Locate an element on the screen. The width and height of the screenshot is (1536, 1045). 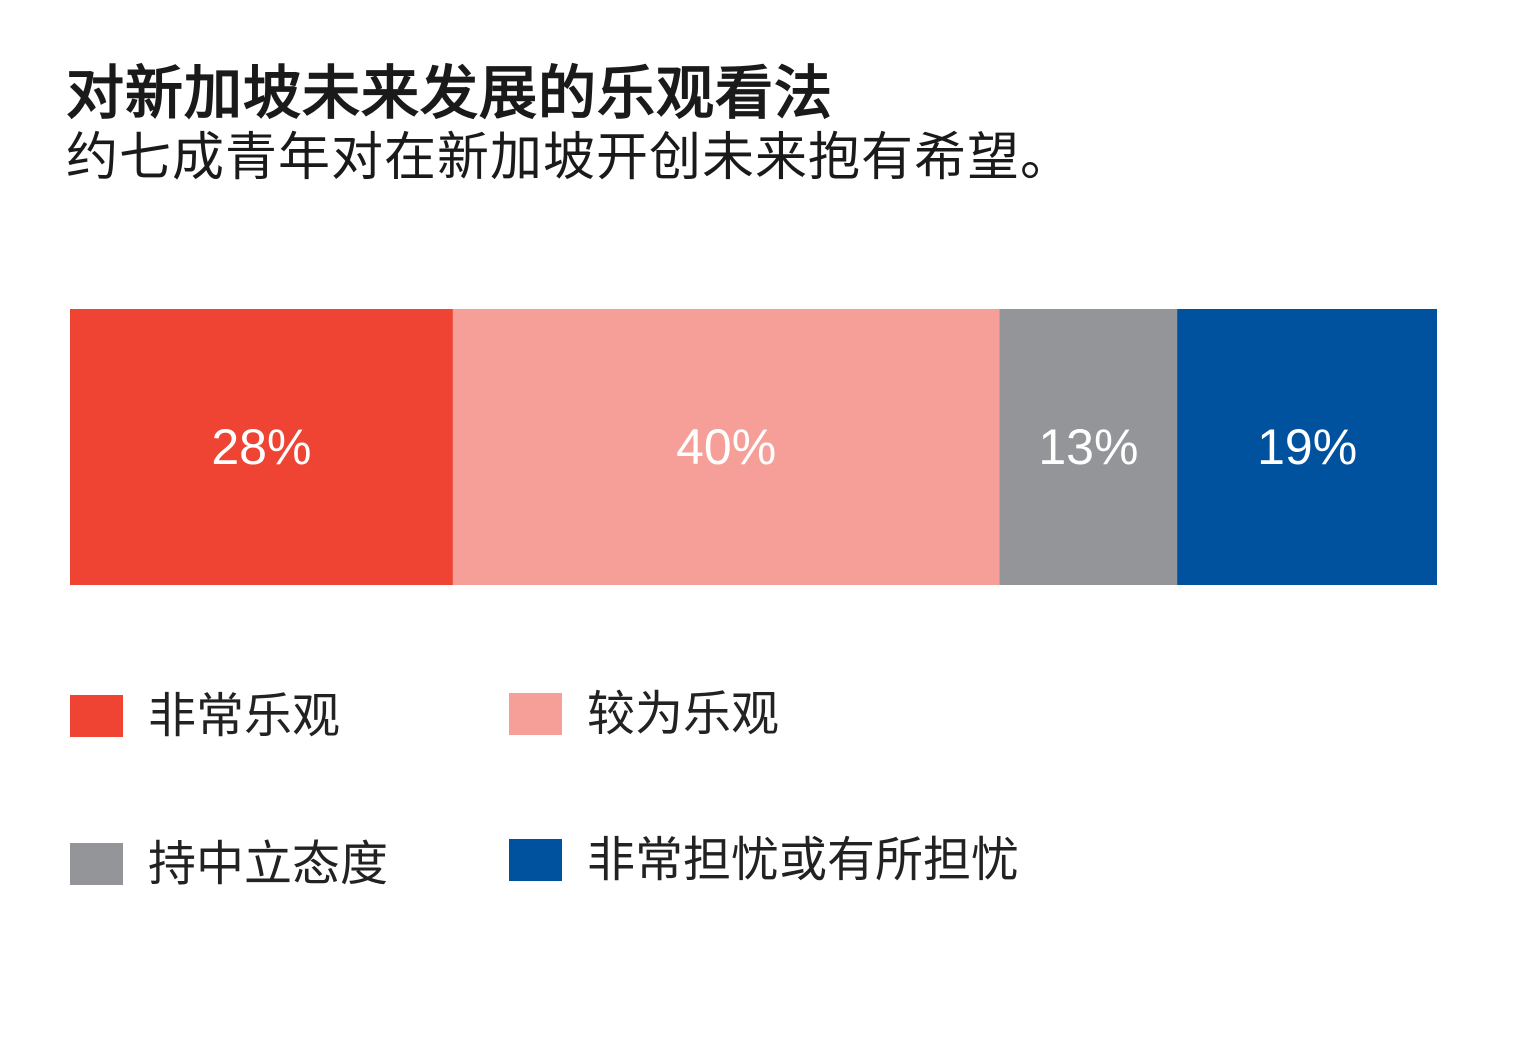
legend-item-neutral: 持中立态度 is located at coordinates (229, 864).